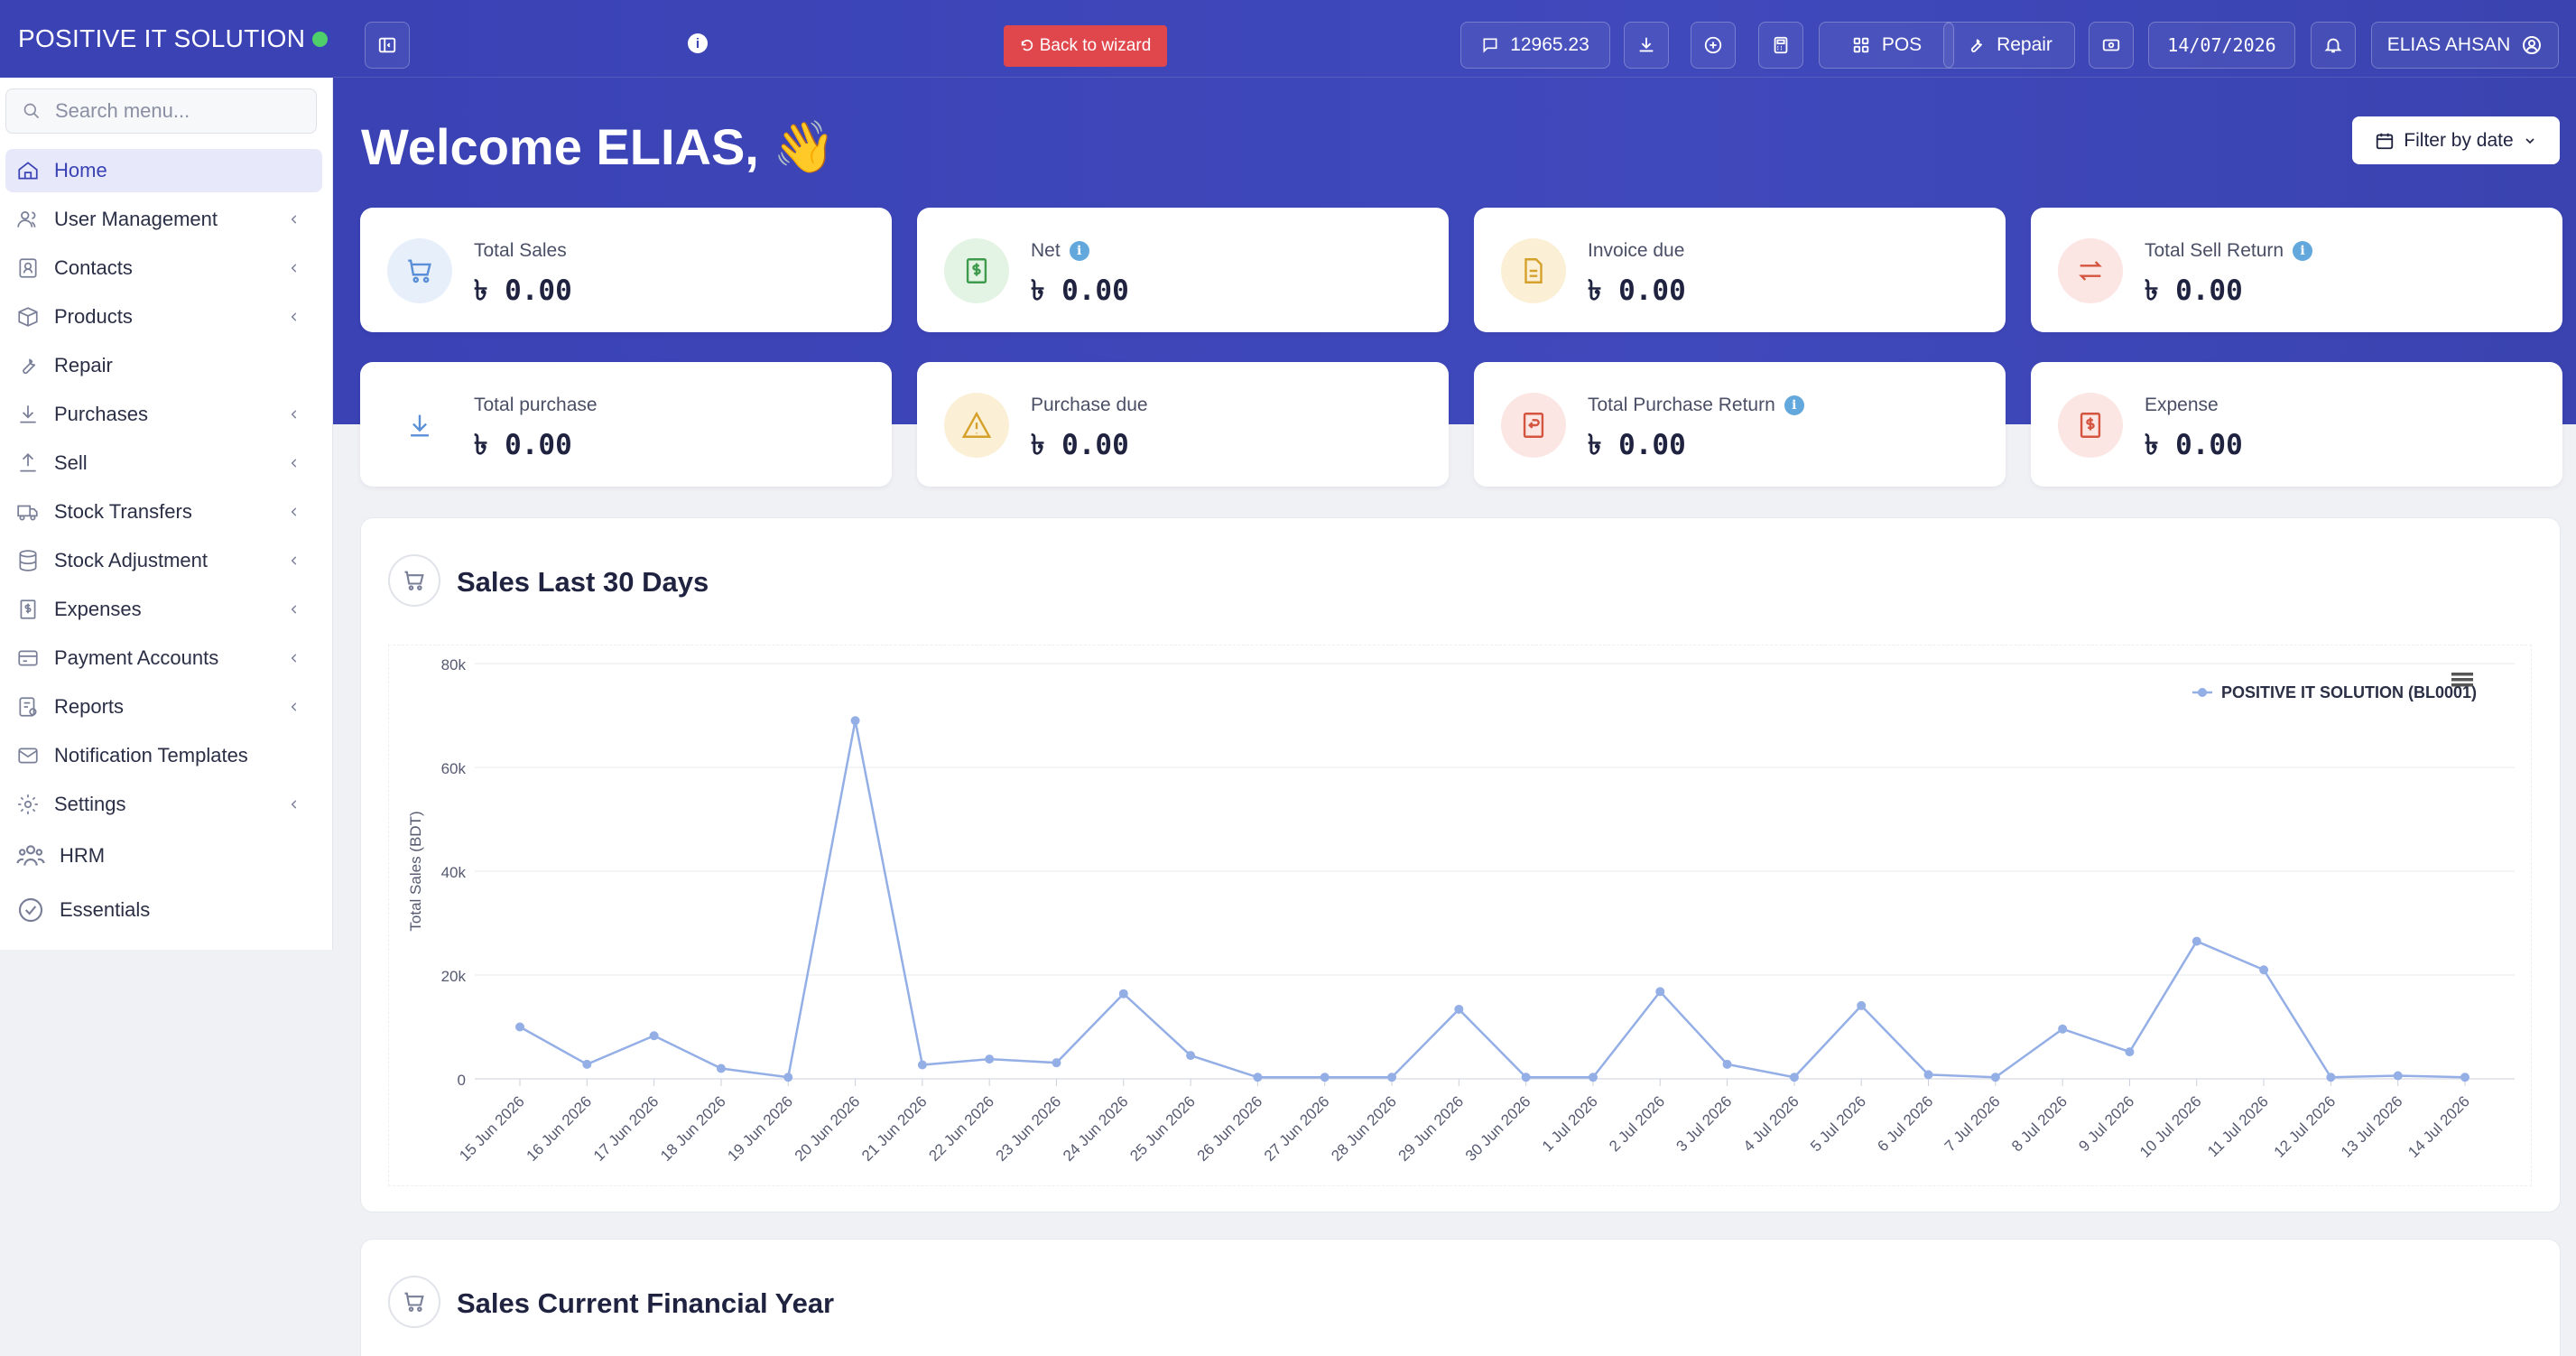  Describe the element at coordinates (1570, 1123) in the screenshot. I see `x-tick-label: 1 Jul 2026` at that location.